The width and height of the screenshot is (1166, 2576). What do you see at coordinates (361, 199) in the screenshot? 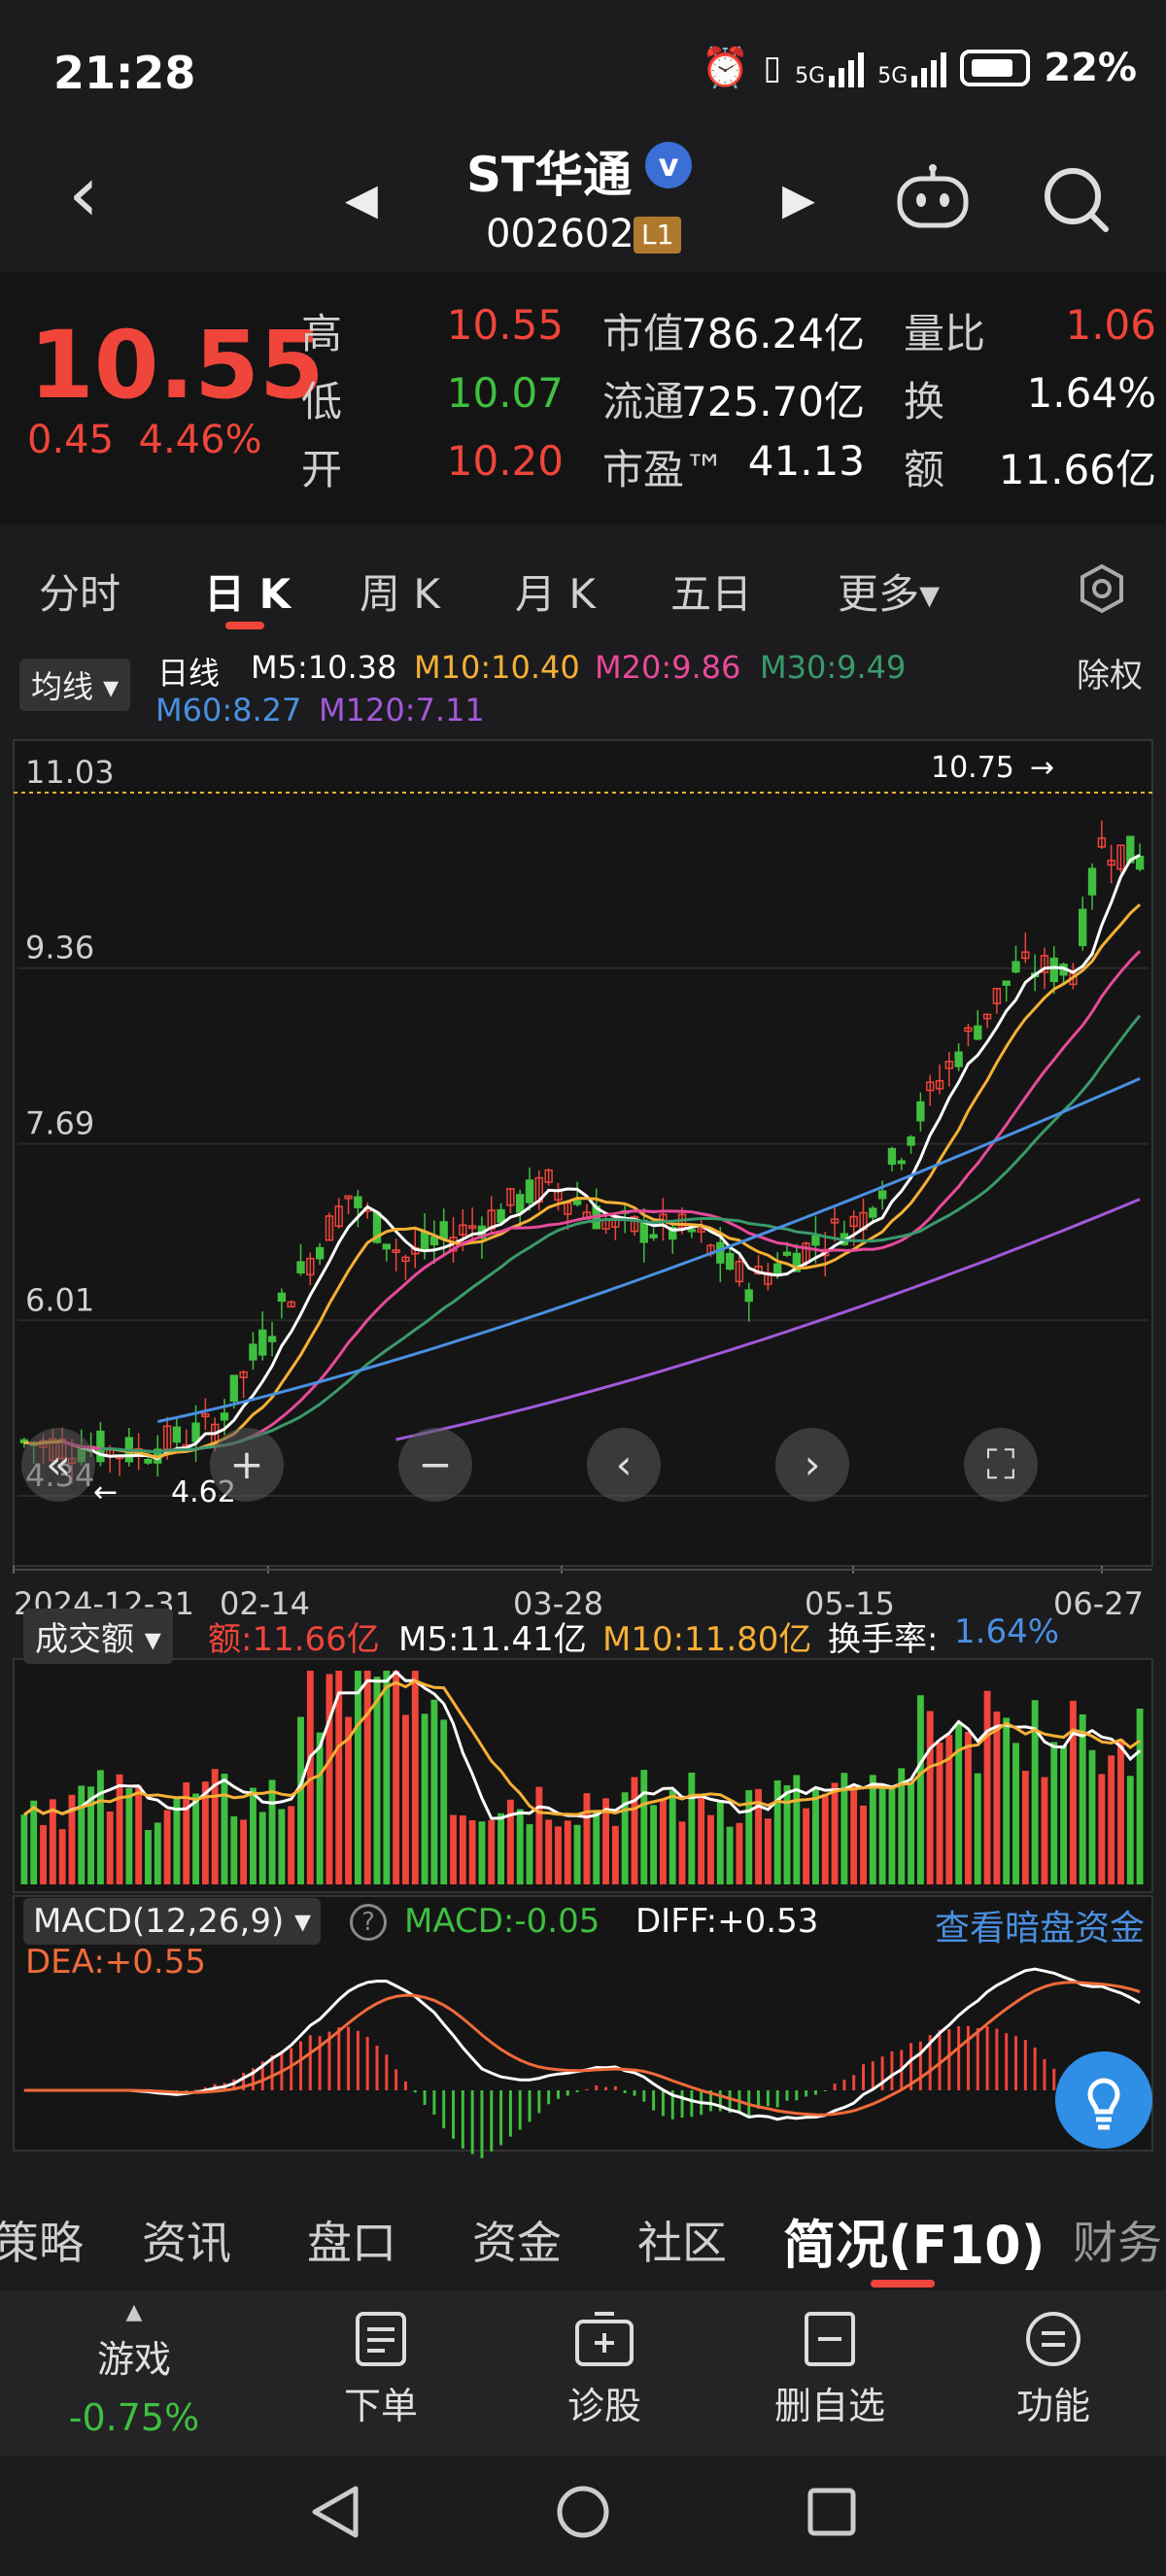
I see `previous-stock-icon: ◀` at bounding box center [361, 199].